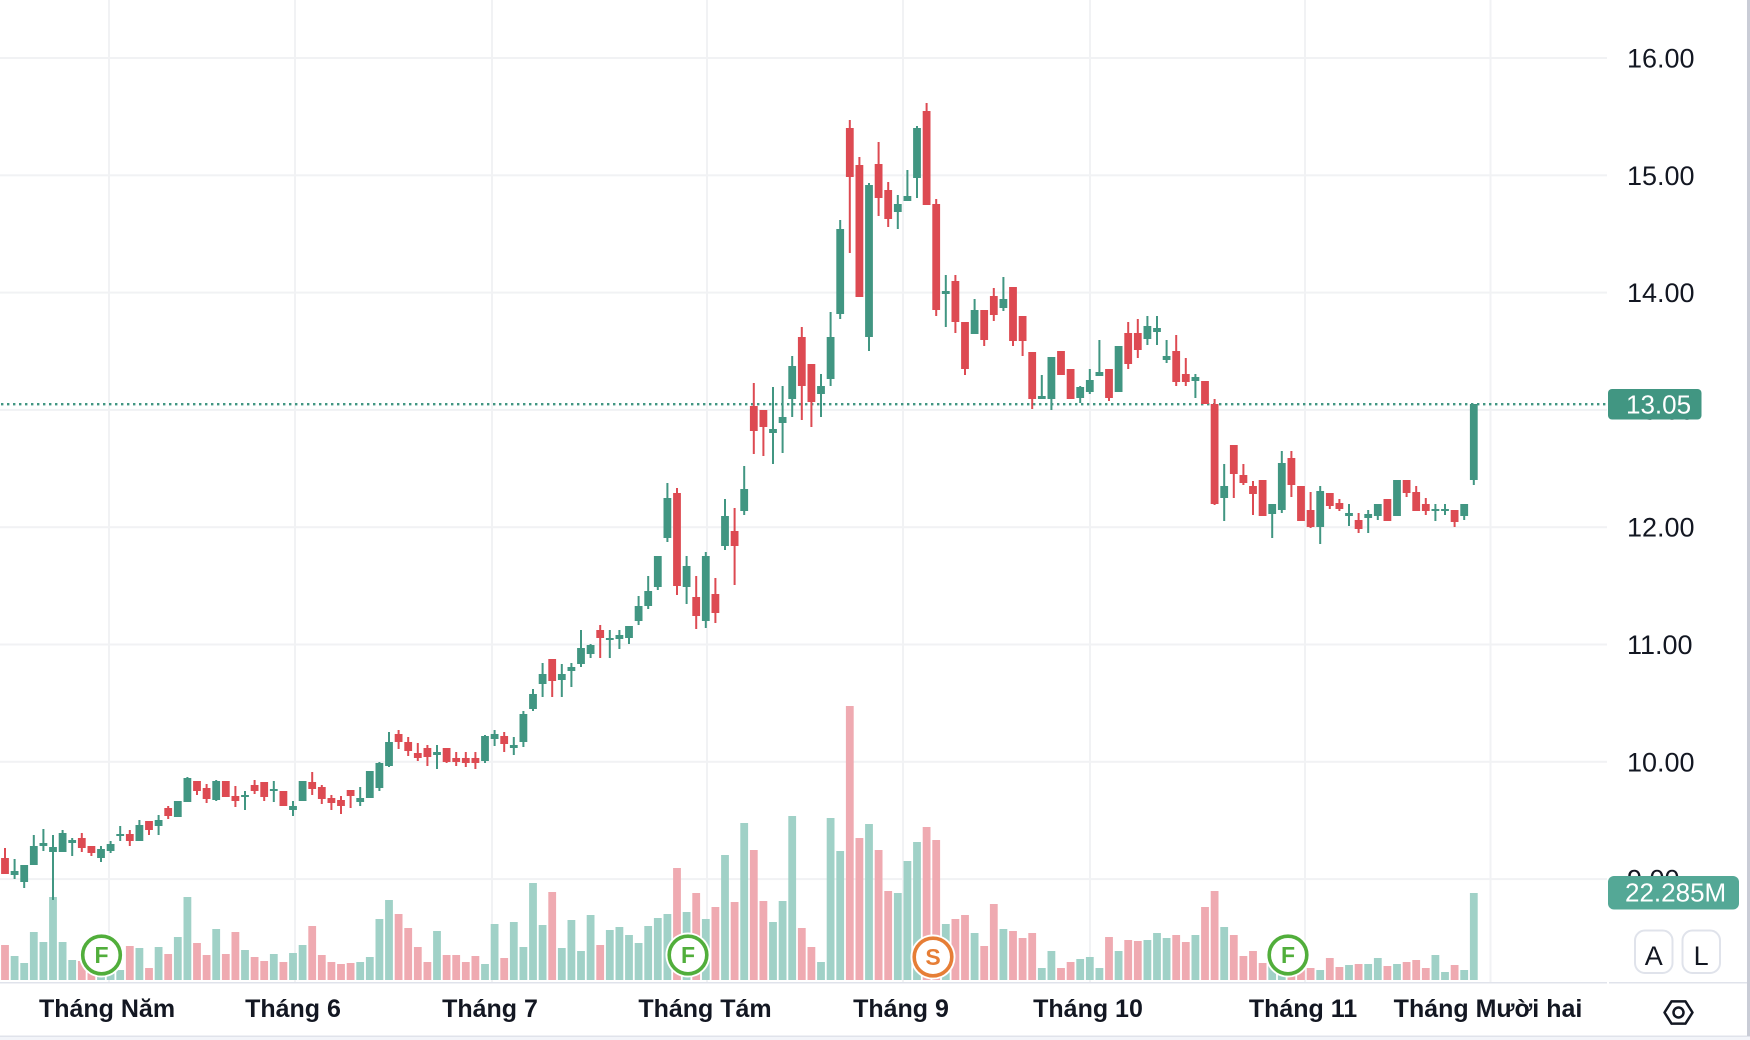 The image size is (1750, 1040). What do you see at coordinates (1303, 1009) in the screenshot?
I see `svg-text: Tháng 11` at bounding box center [1303, 1009].